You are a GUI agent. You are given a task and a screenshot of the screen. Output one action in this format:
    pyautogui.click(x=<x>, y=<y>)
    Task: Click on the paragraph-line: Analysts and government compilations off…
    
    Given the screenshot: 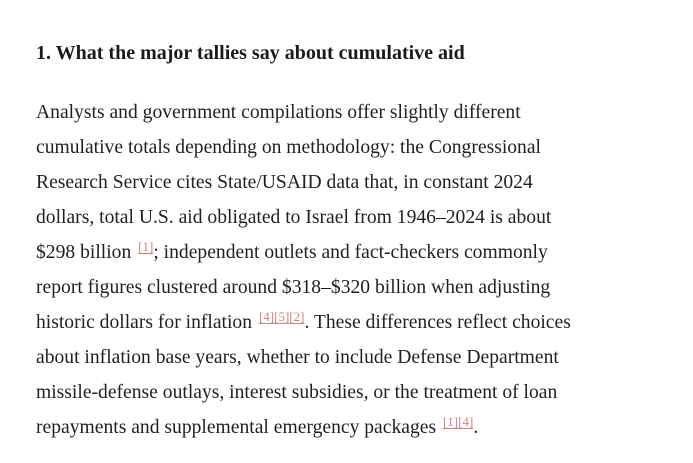 What is the action you would take?
    pyautogui.click(x=278, y=112)
    